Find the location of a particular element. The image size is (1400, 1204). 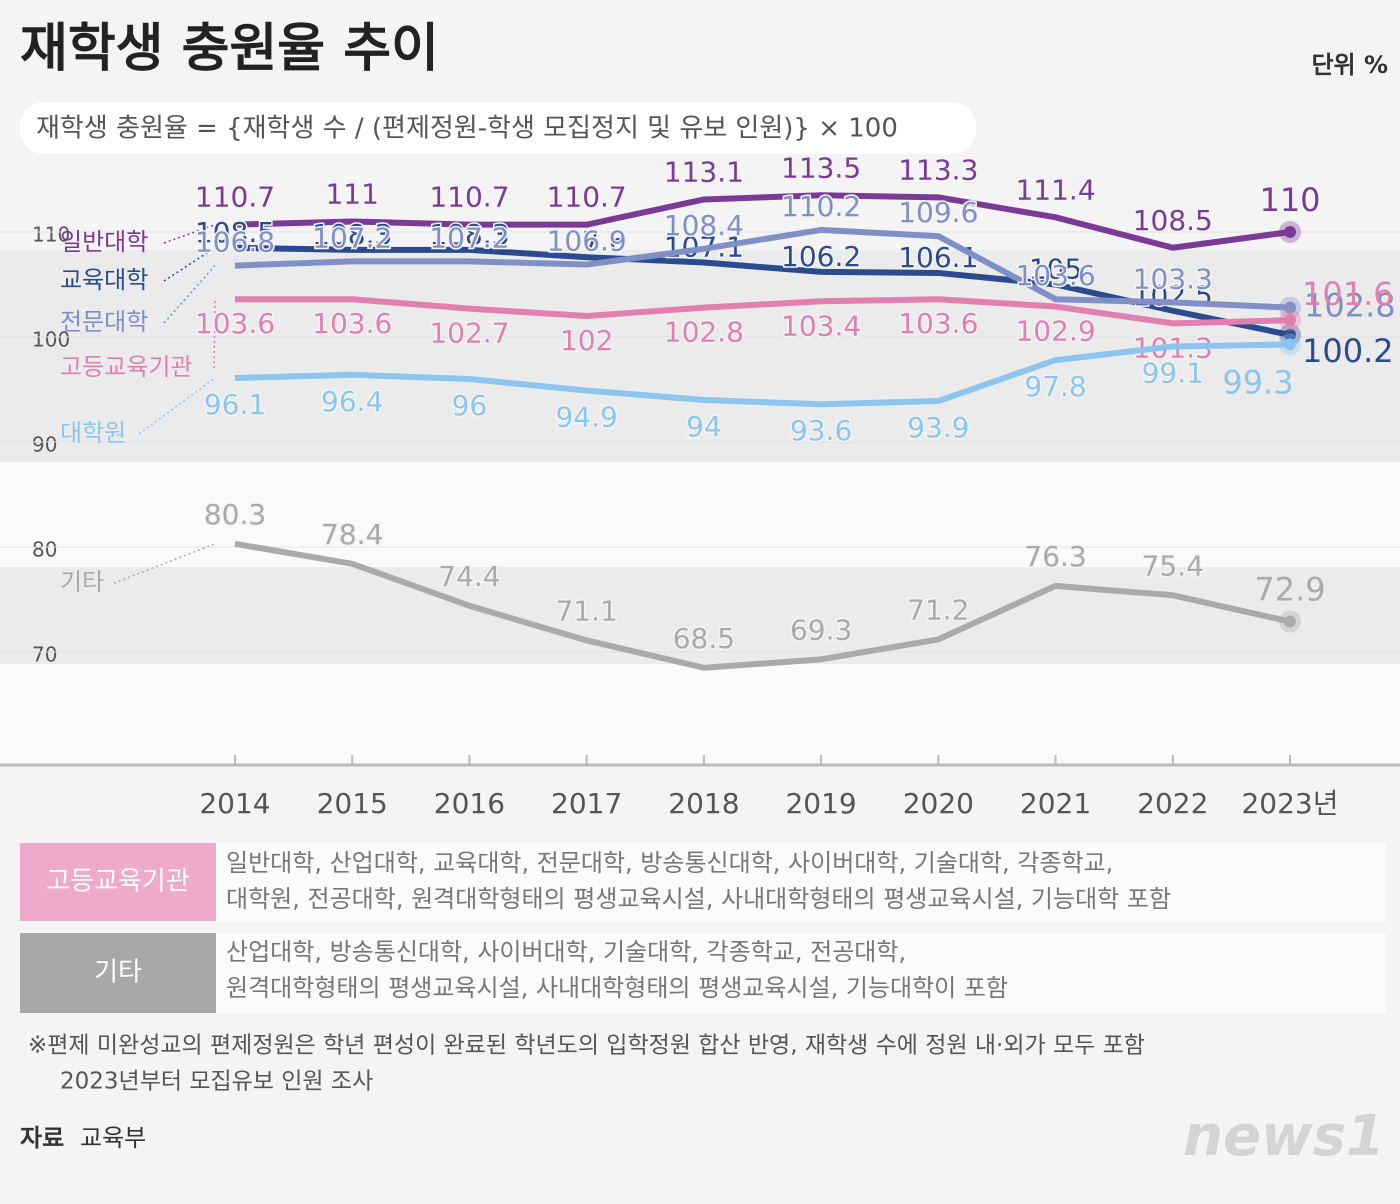

y-tick-label: 90 is located at coordinates (44, 445).